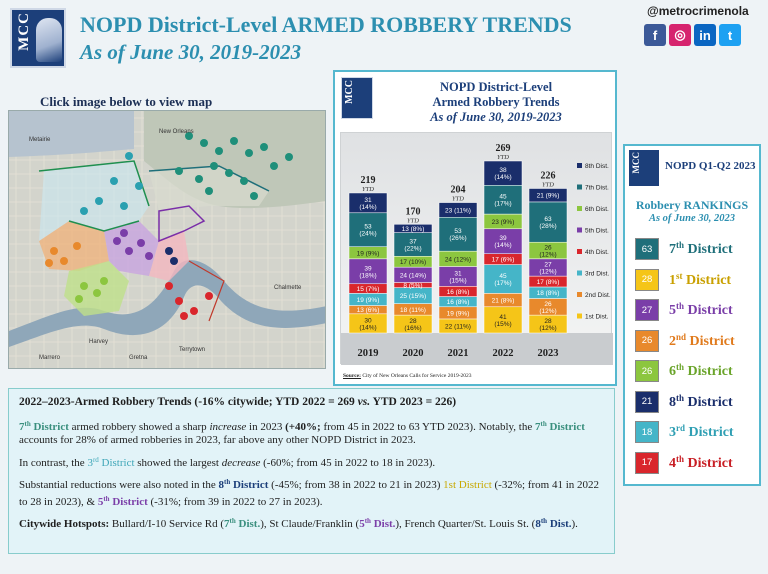 The height and width of the screenshot is (574, 768). Describe the element at coordinates (169, 226) in the screenshot. I see `robbery-markers` at that location.